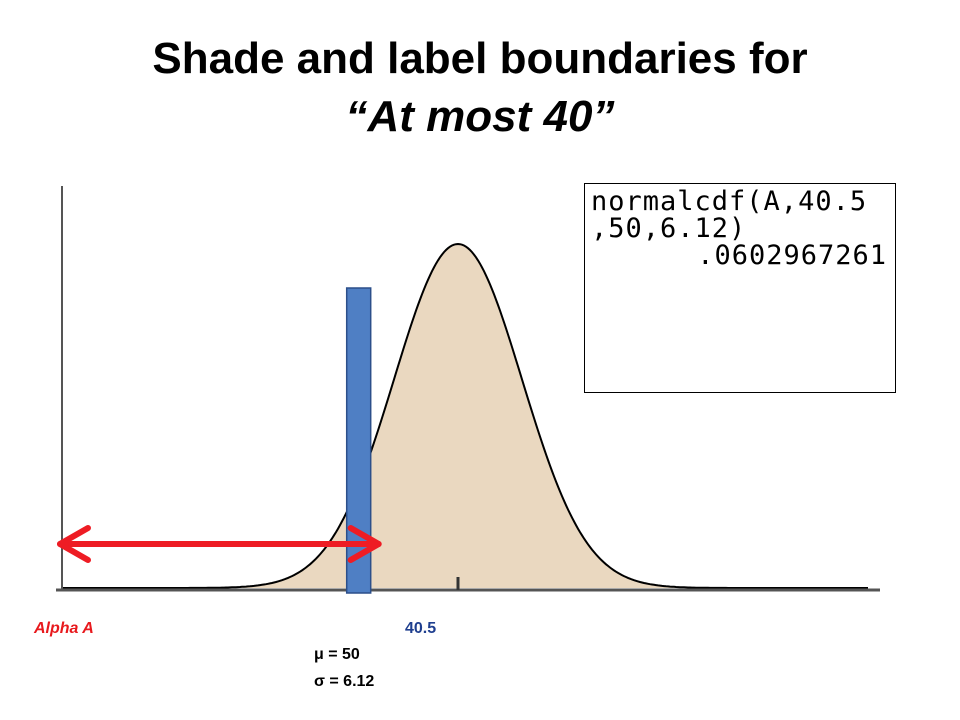 The width and height of the screenshot is (960, 720). Describe the element at coordinates (669, 228) in the screenshot. I see `calculator-line-2: ,50,6.12)` at that location.